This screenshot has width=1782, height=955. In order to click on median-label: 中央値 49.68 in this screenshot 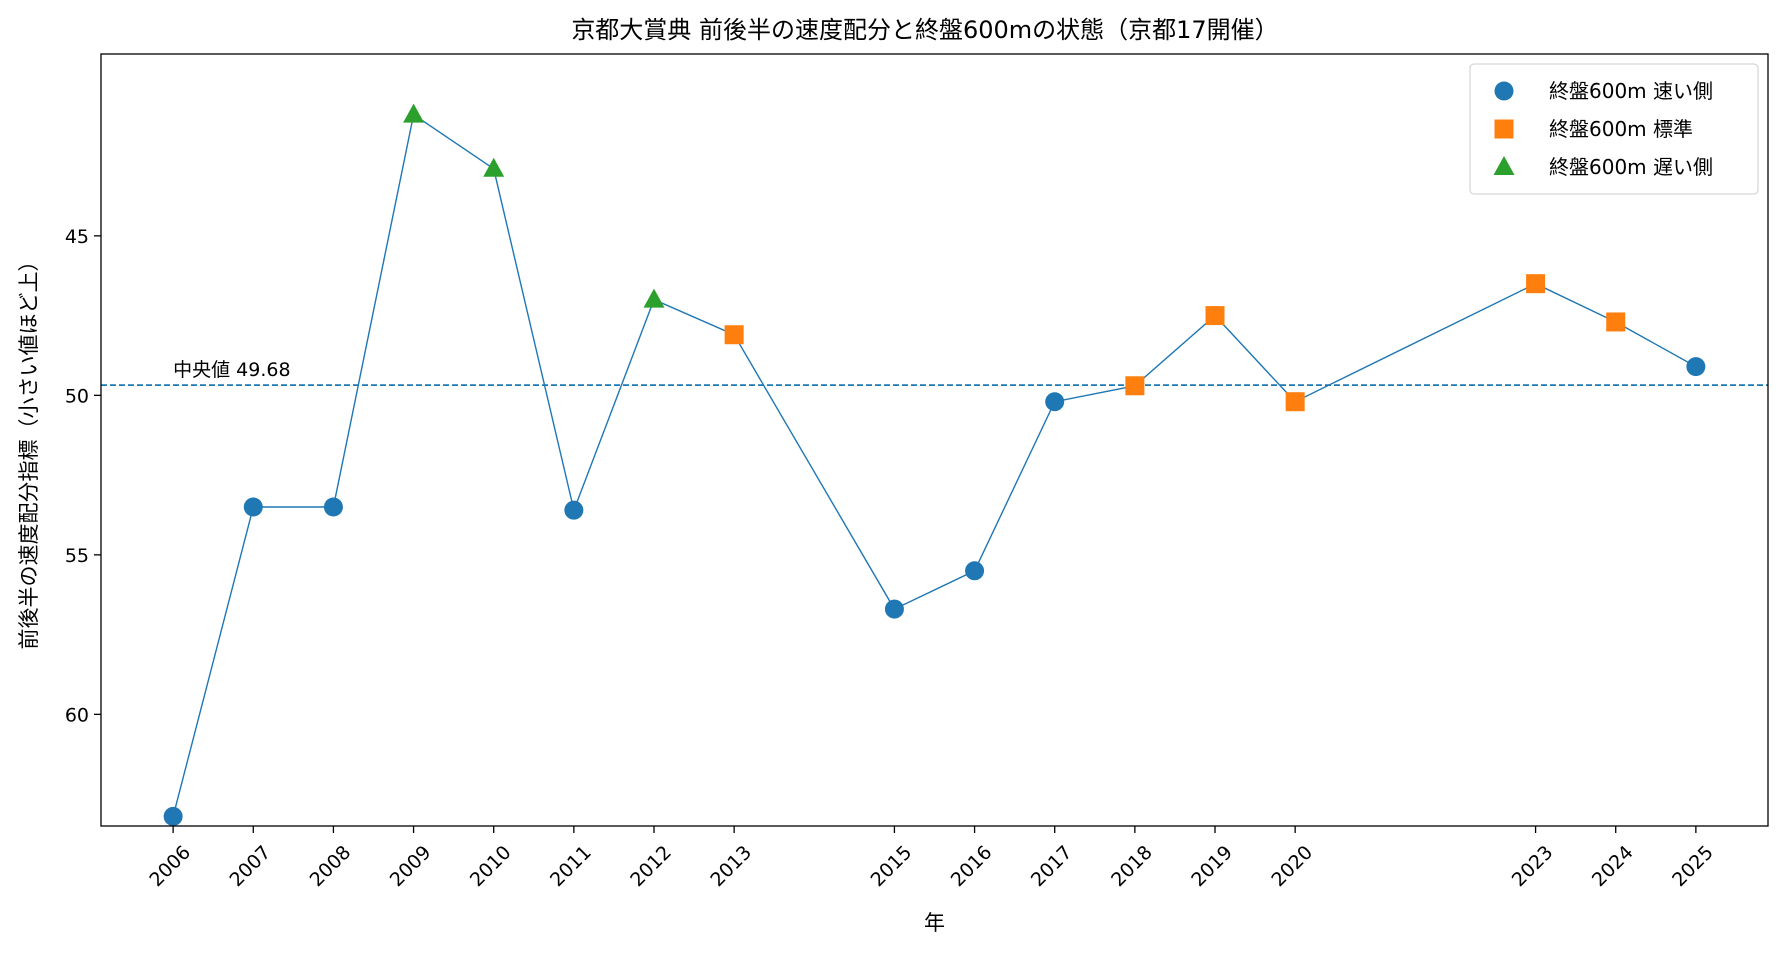, I will do `click(231, 370)`.